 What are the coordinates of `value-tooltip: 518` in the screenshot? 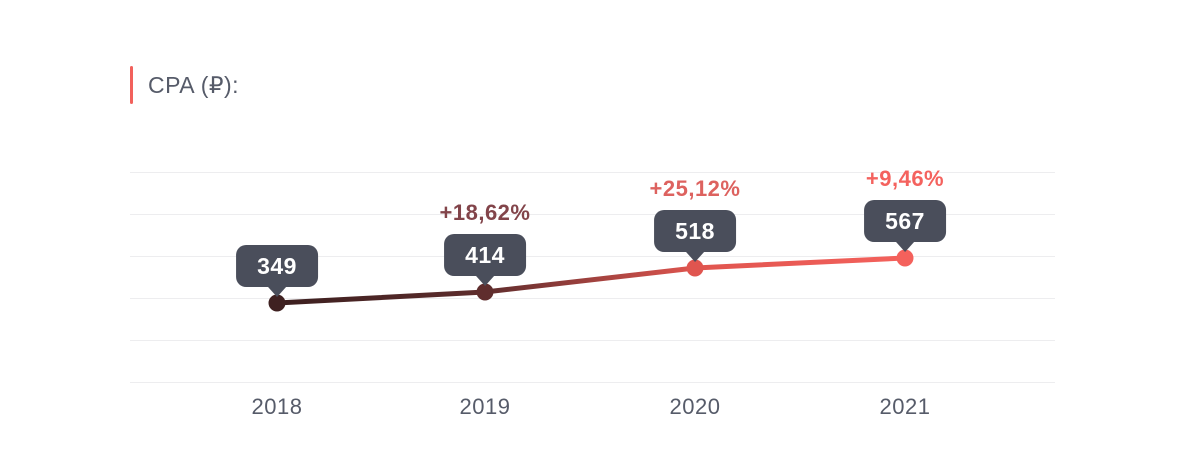 It's located at (695, 236).